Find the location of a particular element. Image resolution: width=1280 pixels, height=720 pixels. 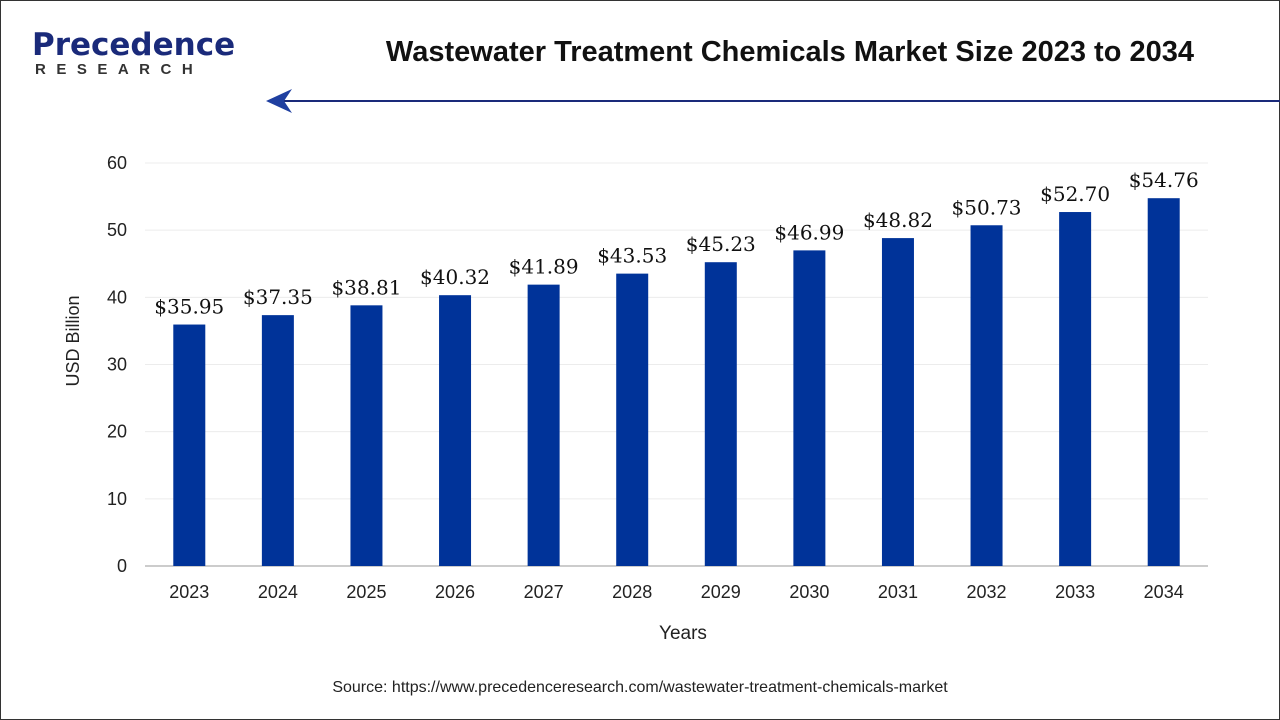

bar-2027 is located at coordinates (543, 425).